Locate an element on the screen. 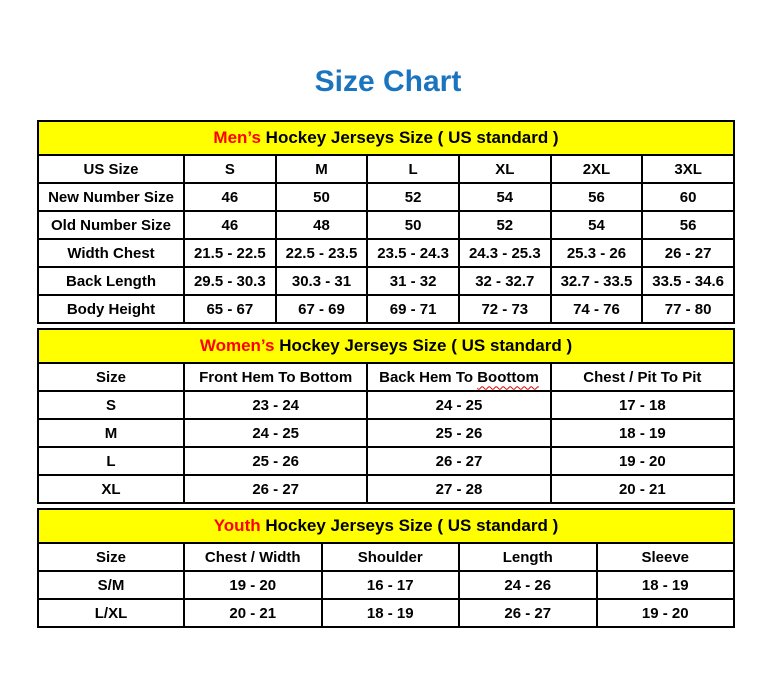 This screenshot has width=776, height=692. mens-row-label: Back Length is located at coordinates (111, 281).